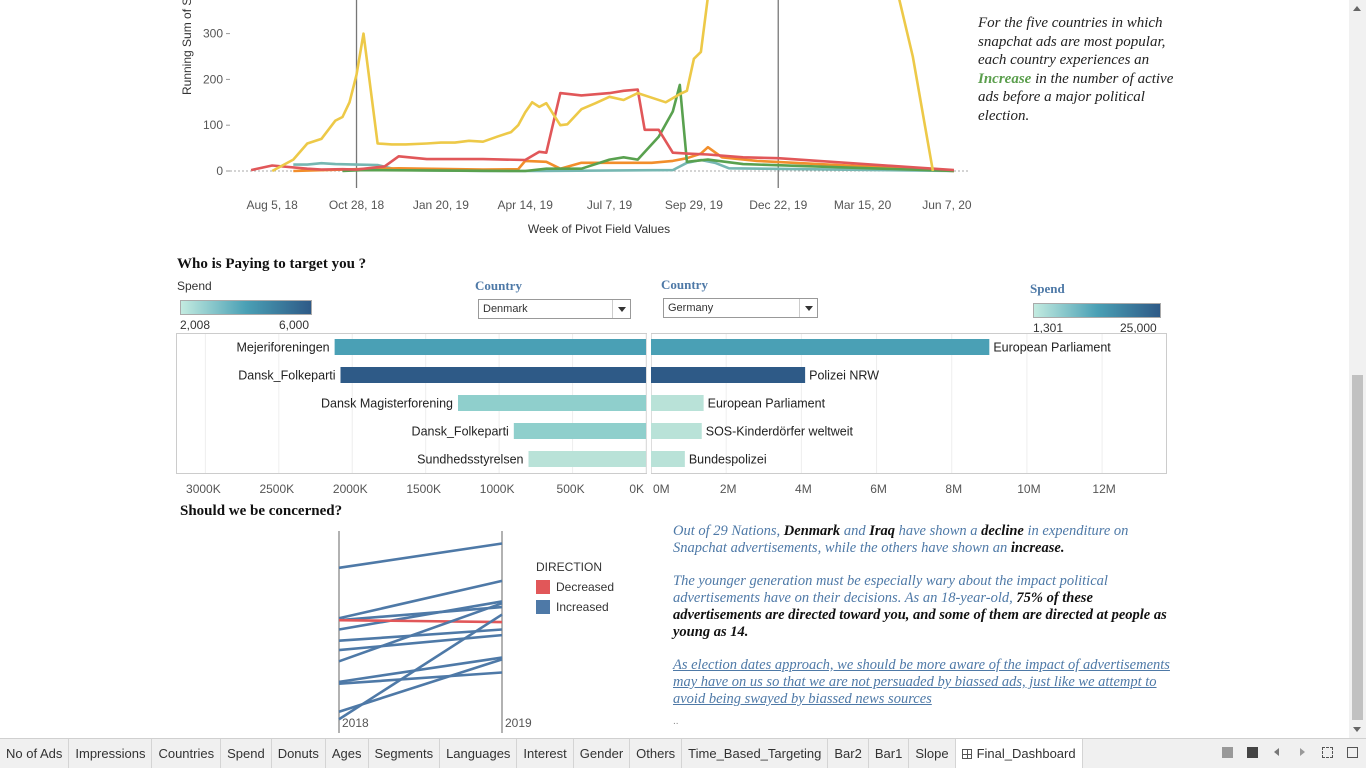  I want to click on tab-gender: Gender, so click(602, 753).